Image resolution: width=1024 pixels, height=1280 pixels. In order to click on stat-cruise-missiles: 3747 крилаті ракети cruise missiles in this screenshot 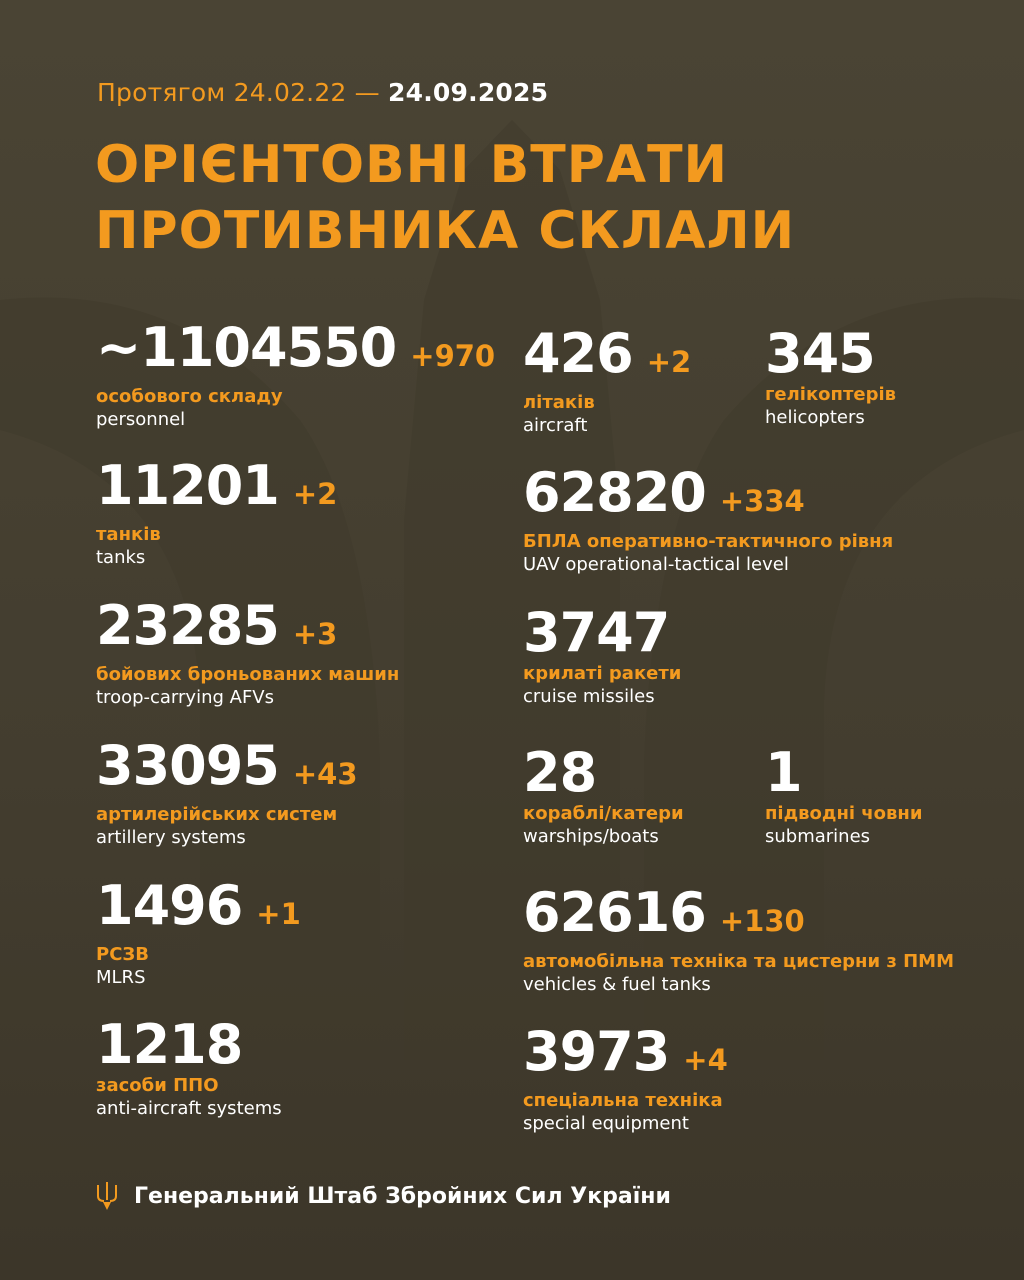, I will do `click(602, 655)`.